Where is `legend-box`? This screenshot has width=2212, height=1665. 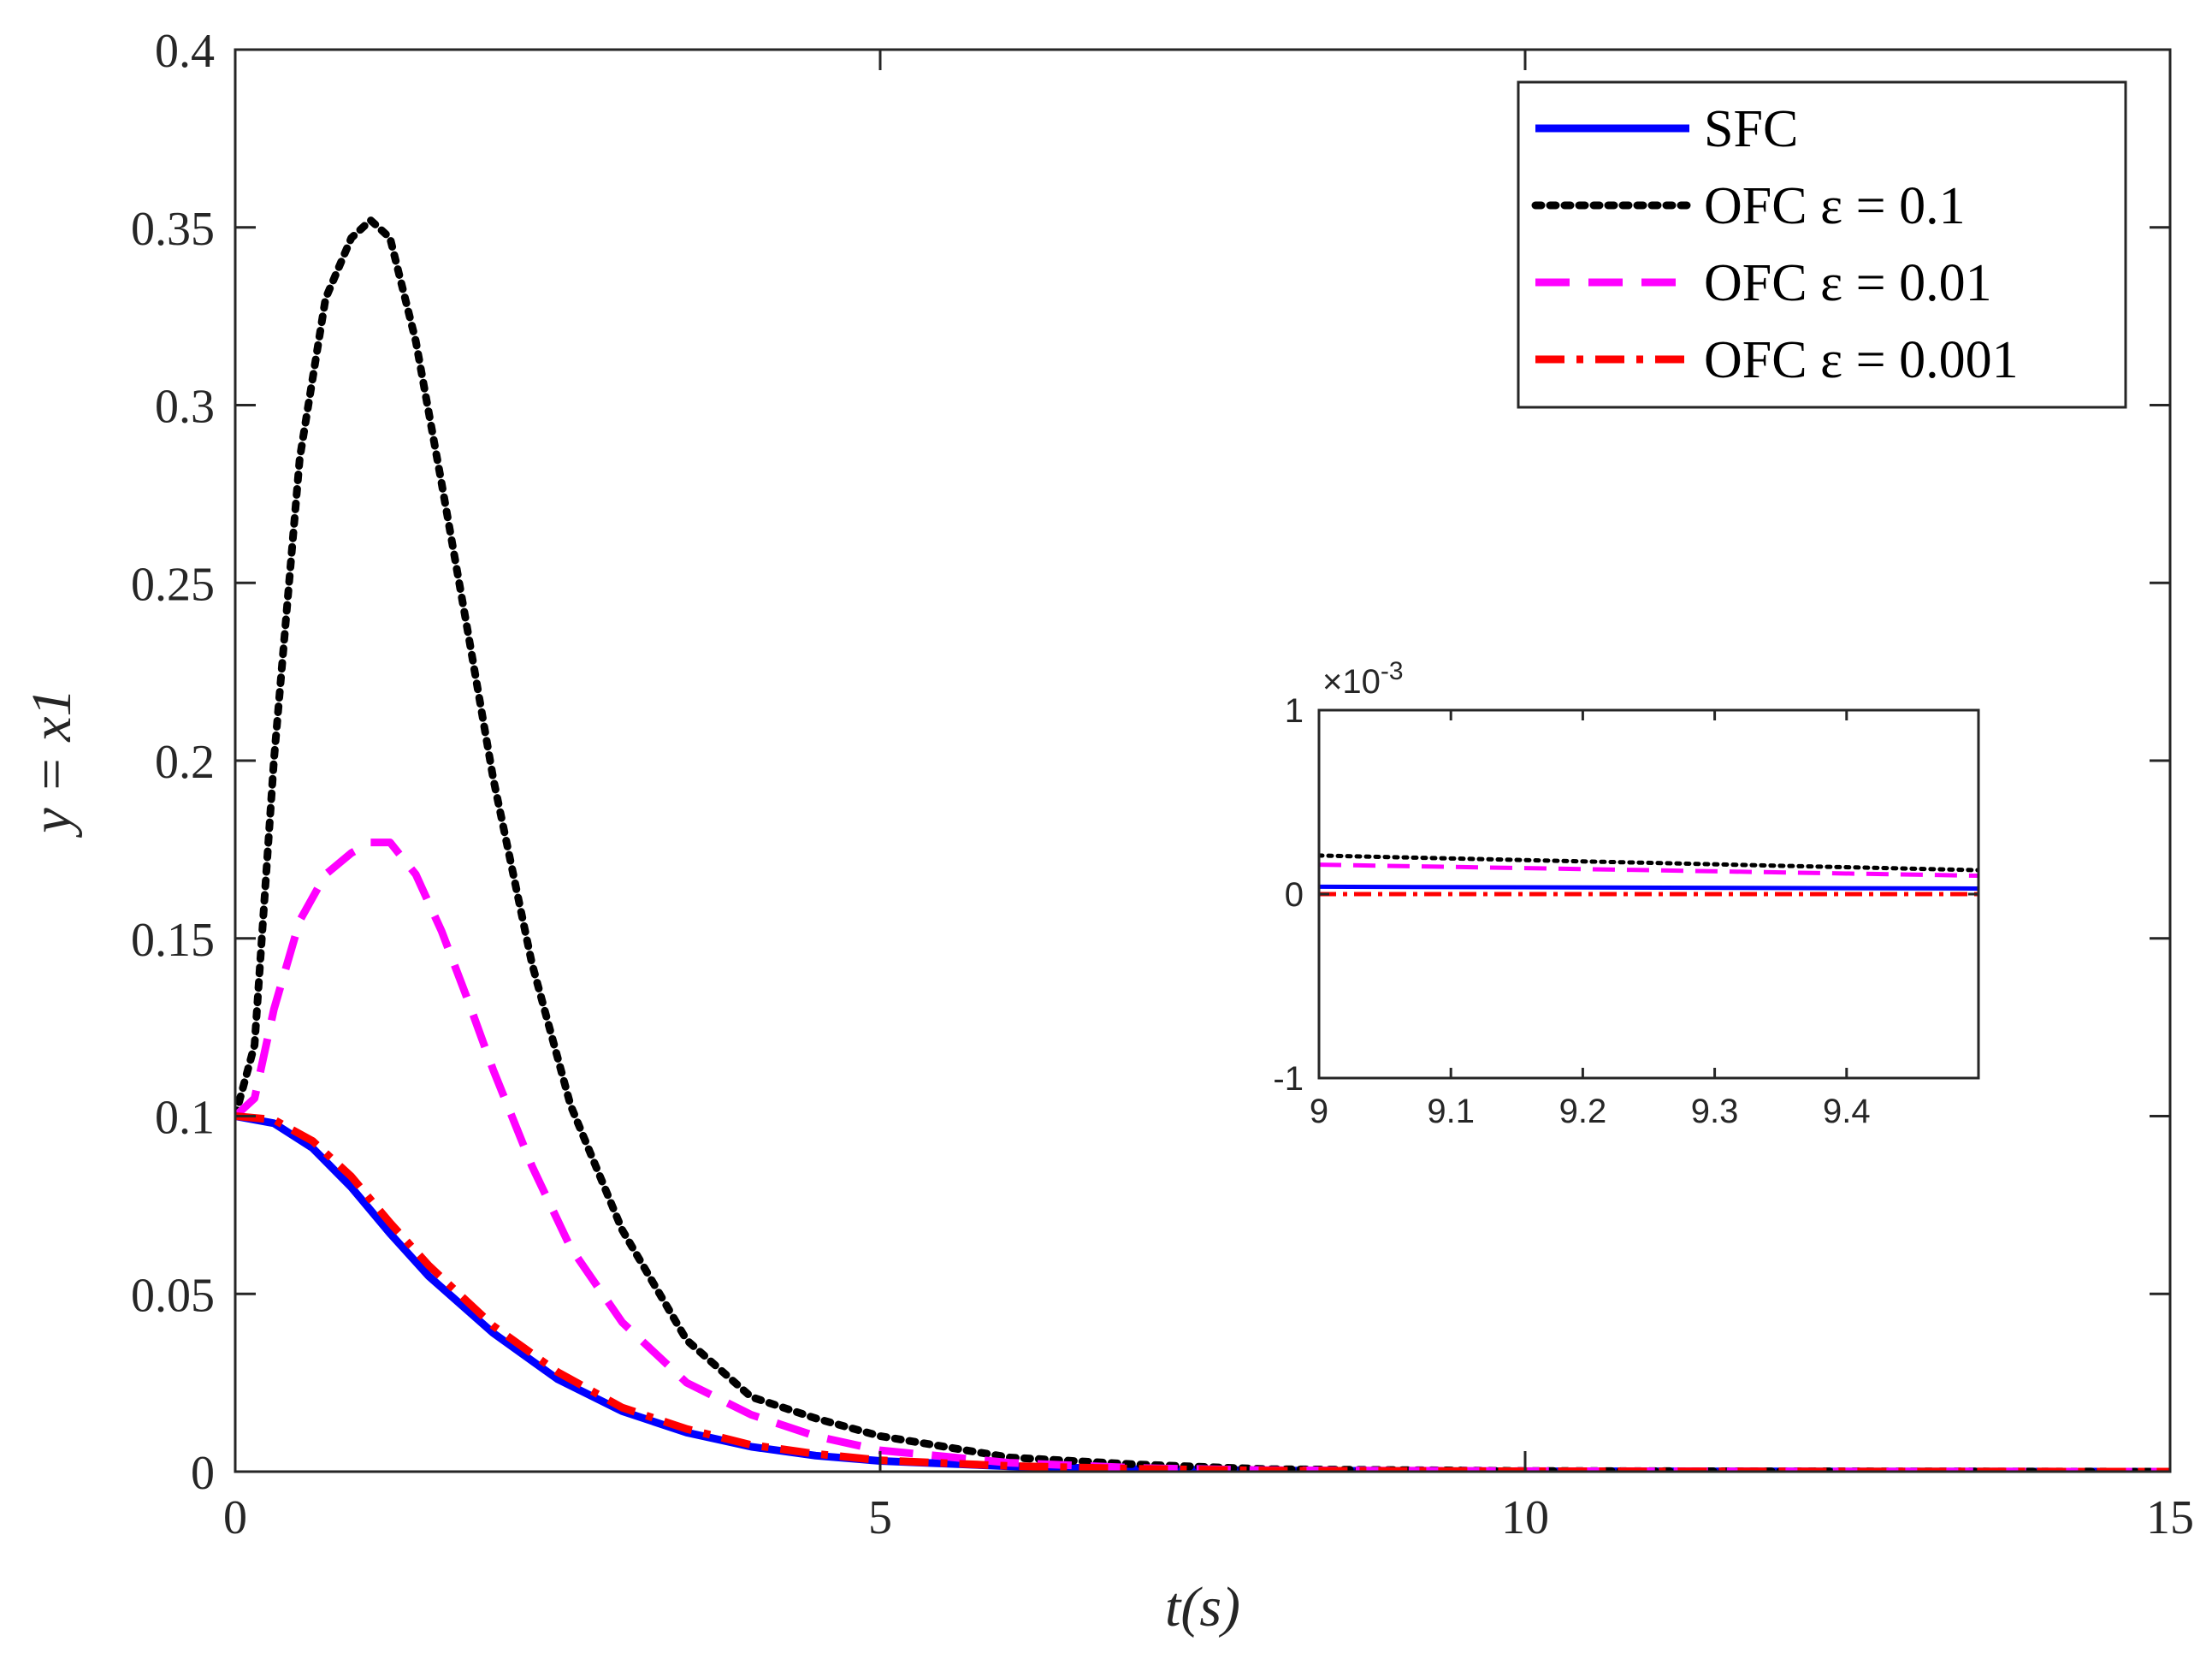
legend-box is located at coordinates (1822, 244).